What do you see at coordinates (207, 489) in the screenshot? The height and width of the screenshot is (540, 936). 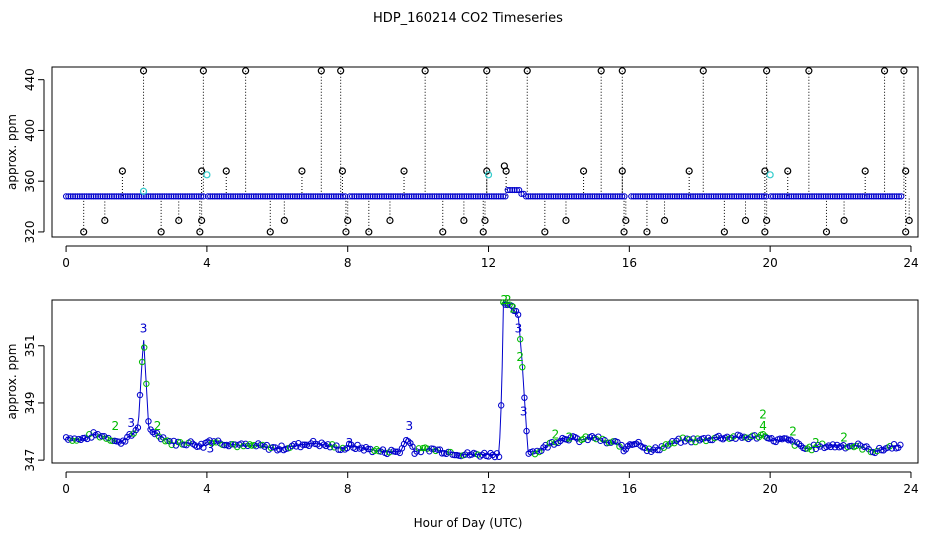 I see `x-tick-label: 4` at bounding box center [207, 489].